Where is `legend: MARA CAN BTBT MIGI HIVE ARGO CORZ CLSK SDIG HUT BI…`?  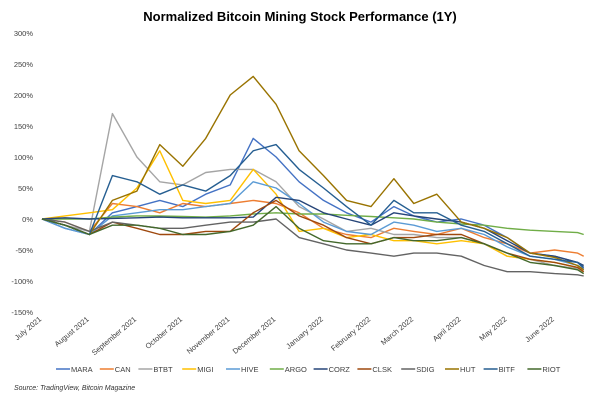 legend: MARA CAN BTBT MIGI HIVE ARGO CORZ CLSK SDIG HUT BI… is located at coordinates (308, 369).